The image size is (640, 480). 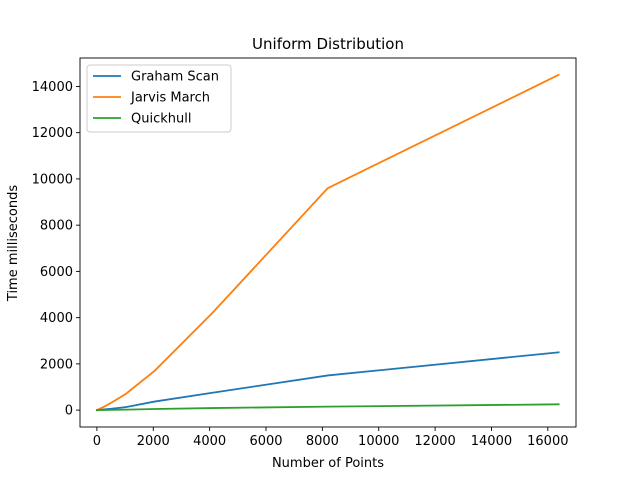 What do you see at coordinates (56, 318) in the screenshot?
I see `y-tick-label: 4000` at bounding box center [56, 318].